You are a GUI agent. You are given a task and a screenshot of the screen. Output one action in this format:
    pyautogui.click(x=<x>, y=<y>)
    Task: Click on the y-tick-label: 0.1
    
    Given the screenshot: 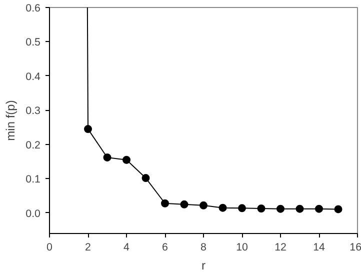 What is the action you would take?
    pyautogui.click(x=33, y=180)
    